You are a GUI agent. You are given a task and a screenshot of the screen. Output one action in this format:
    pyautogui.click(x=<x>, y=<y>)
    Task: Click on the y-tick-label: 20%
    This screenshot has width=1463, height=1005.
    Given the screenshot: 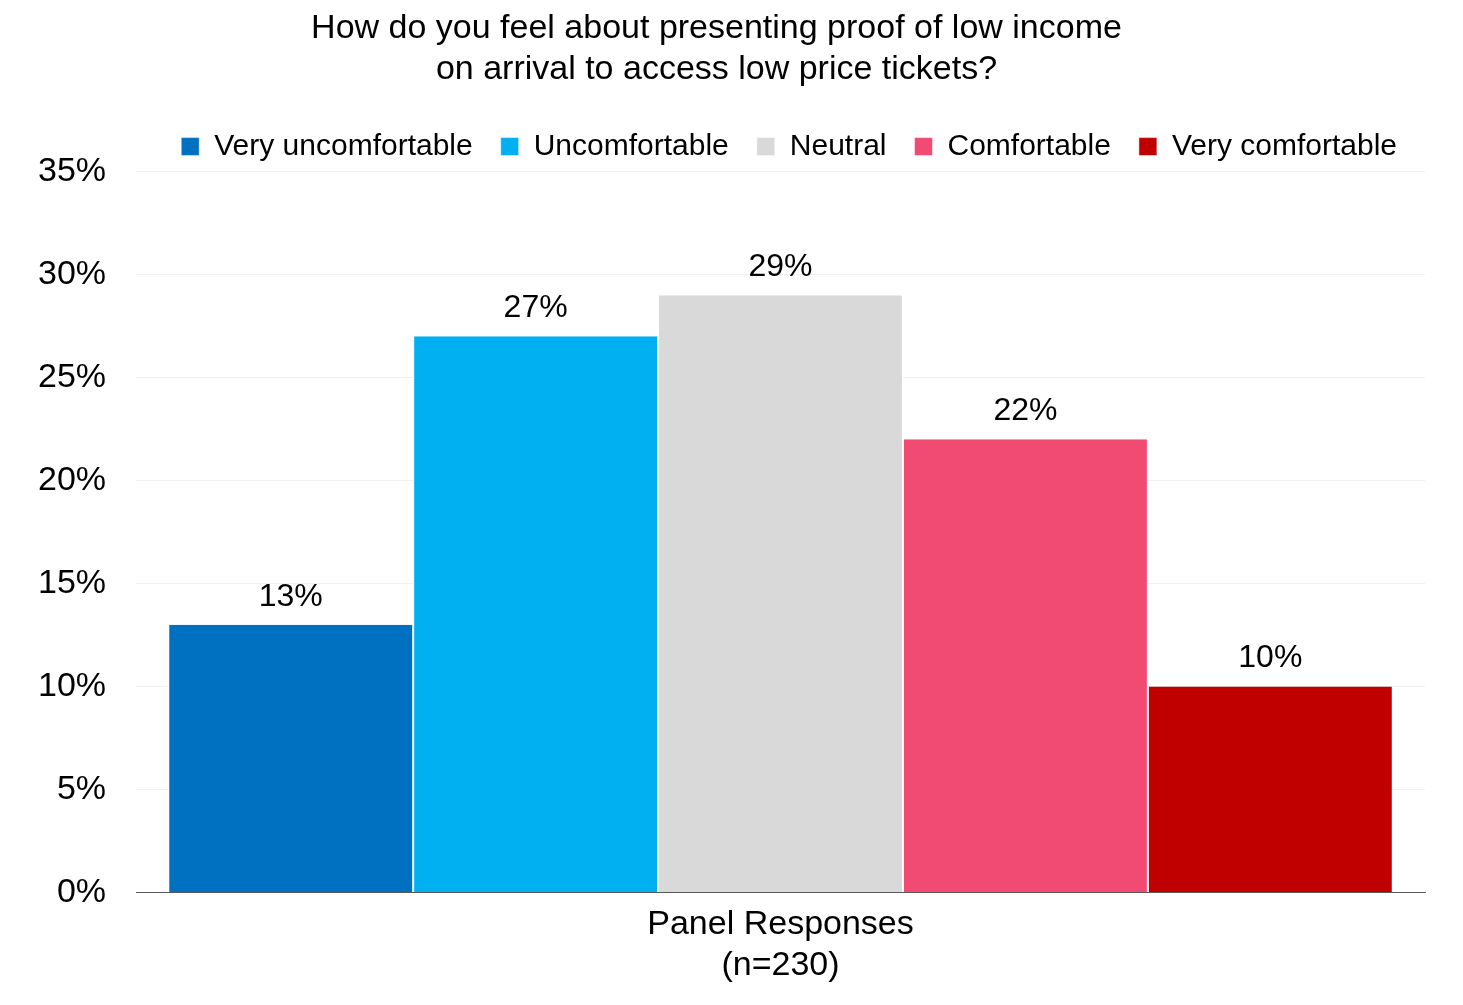 What is the action you would take?
    pyautogui.click(x=72, y=477)
    